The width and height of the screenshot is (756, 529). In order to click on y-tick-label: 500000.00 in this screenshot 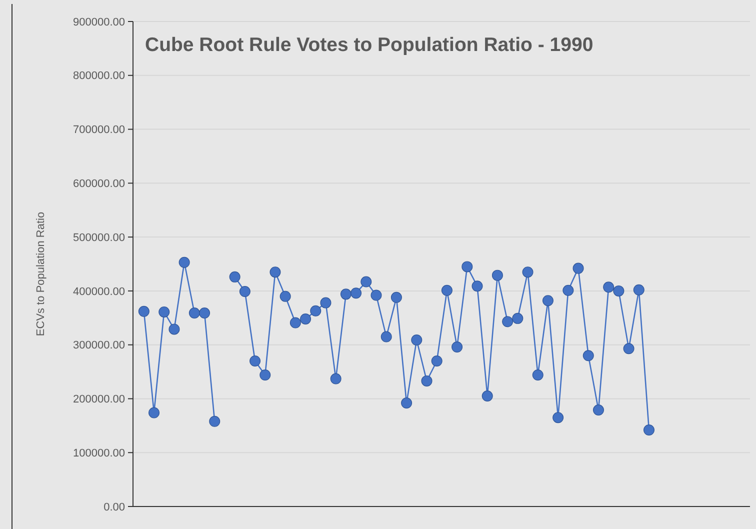, I will do `click(99, 238)`.